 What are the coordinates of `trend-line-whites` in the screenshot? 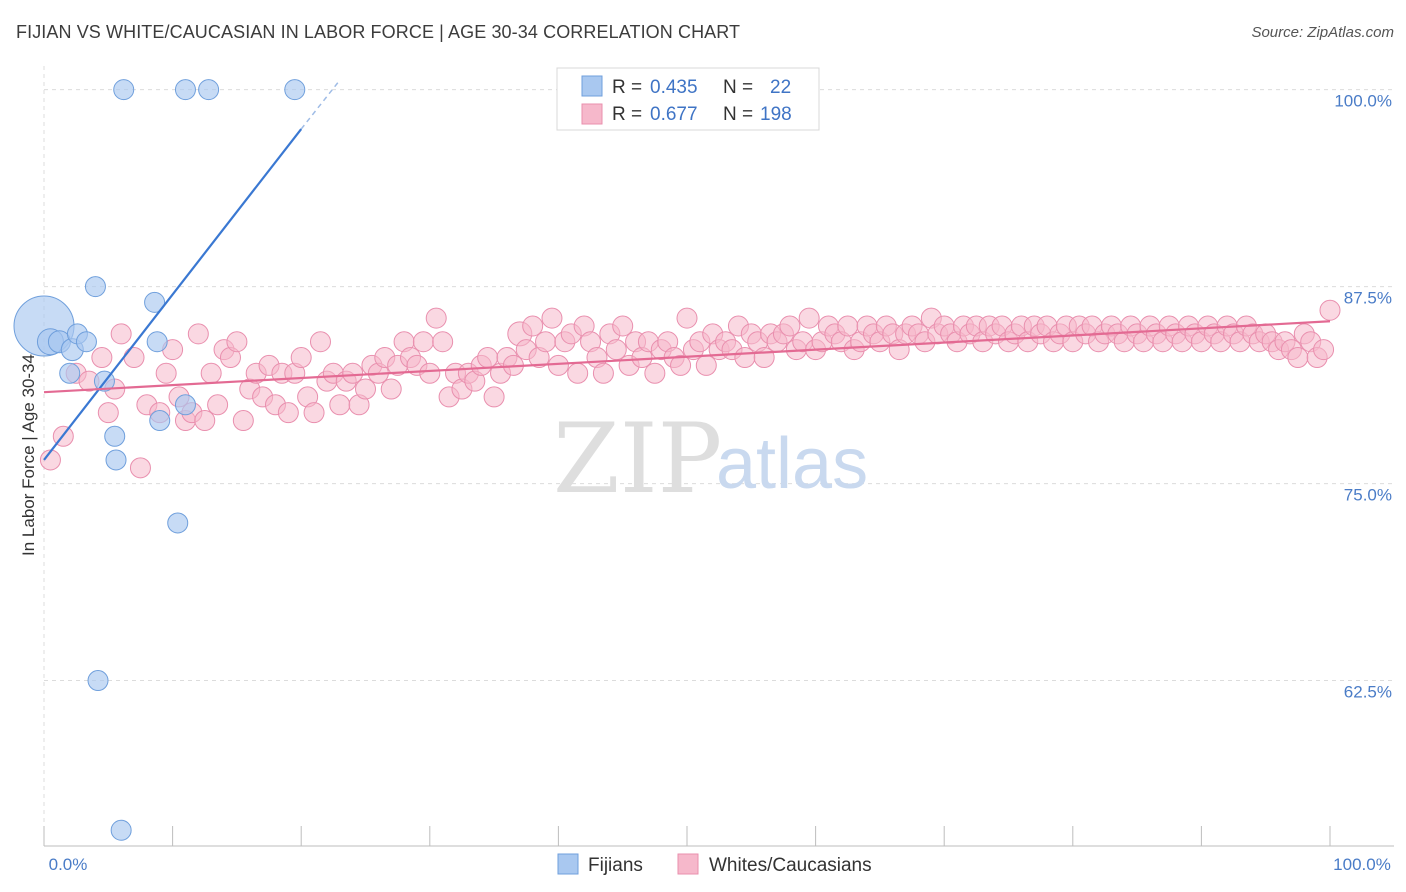 It's located at (687, 357).